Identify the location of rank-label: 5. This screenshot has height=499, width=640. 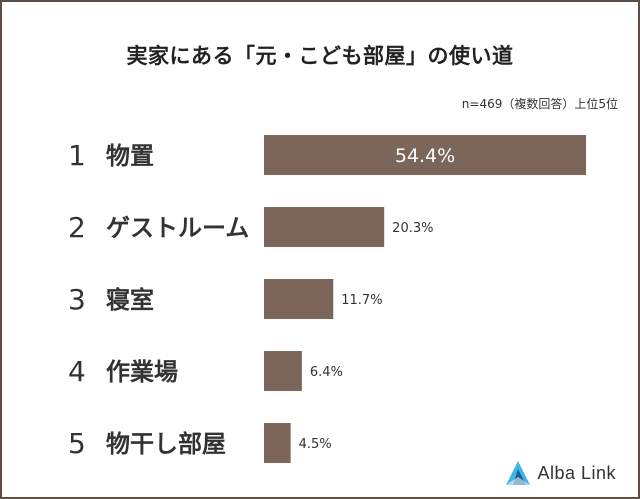
(77, 443).